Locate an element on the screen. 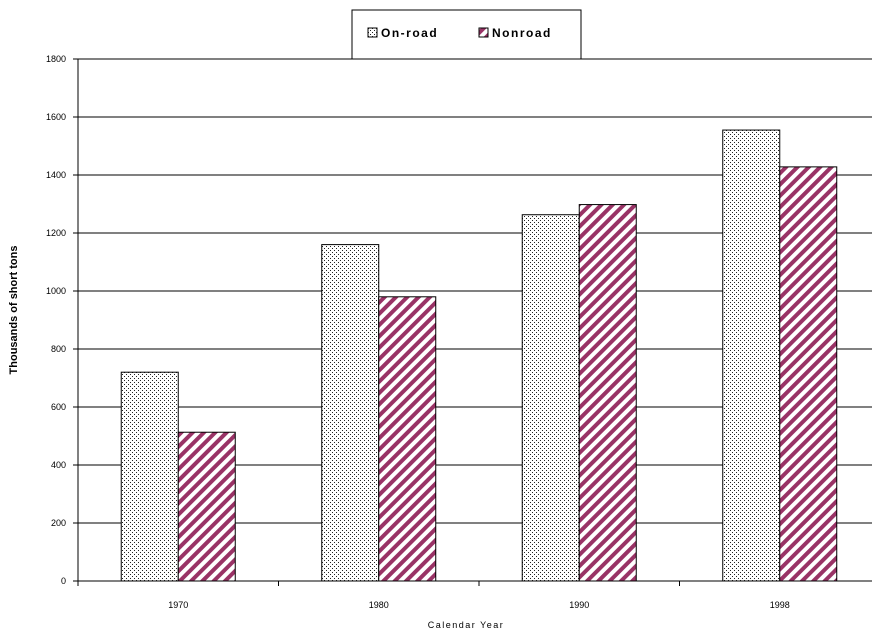  x-tick-label: 1980 is located at coordinates (379, 605).